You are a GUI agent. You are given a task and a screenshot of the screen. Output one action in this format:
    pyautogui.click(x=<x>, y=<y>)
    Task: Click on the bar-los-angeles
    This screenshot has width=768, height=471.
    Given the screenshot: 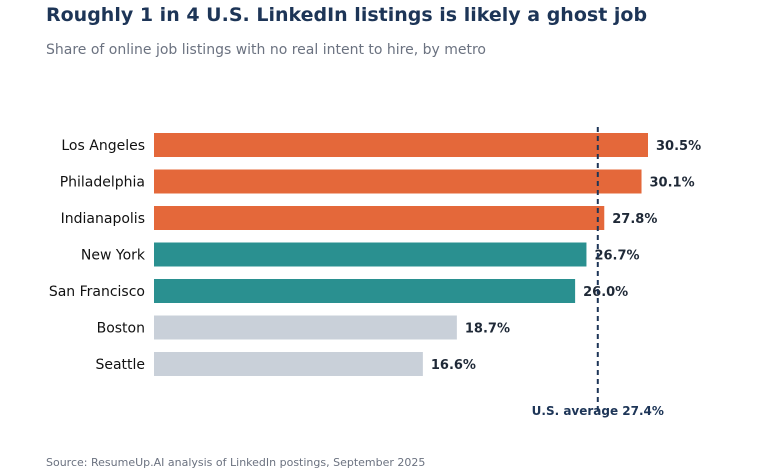 What is the action you would take?
    pyautogui.click(x=401, y=145)
    